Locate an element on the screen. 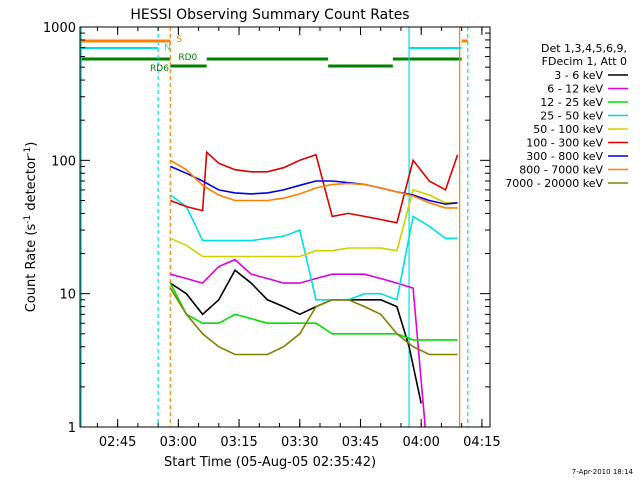 Image resolution: width=640 pixels, height=480 pixels. y-tick-label: 1000 is located at coordinates (59, 28).